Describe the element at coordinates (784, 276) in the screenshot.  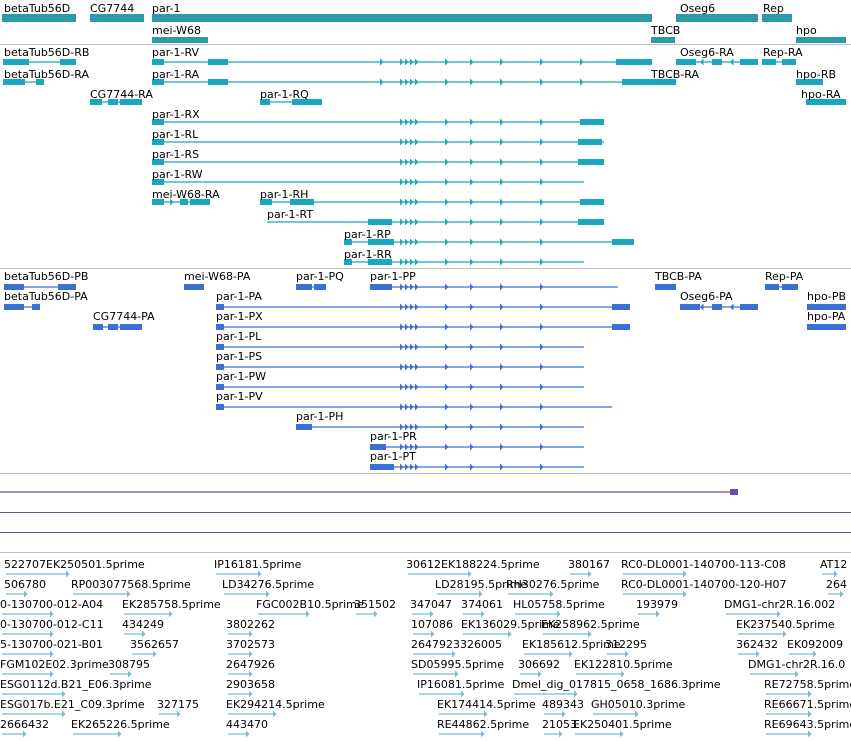
I see `feature-label-rep-pa: Rep-PA` at that location.